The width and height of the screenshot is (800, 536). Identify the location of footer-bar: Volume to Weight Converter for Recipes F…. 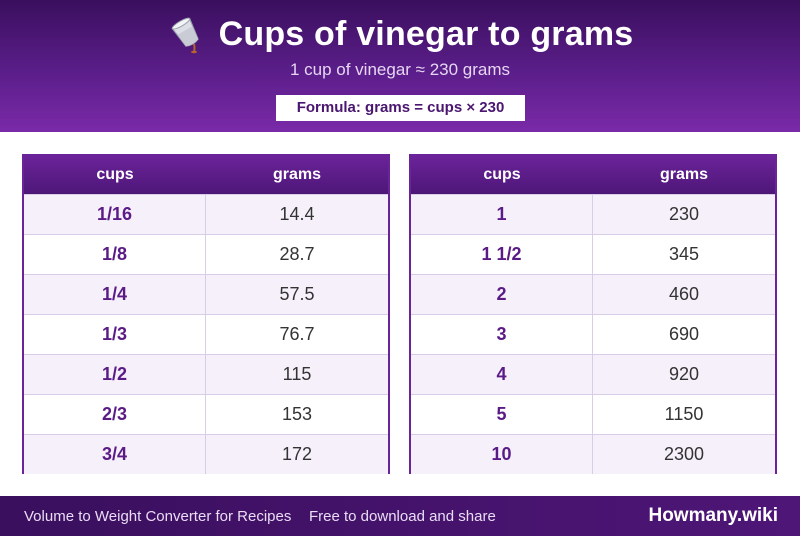
(400, 516).